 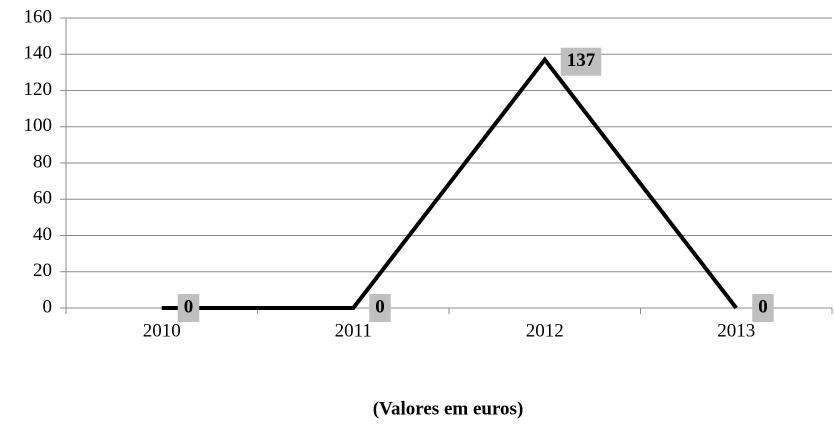 I want to click on y-tick-label: 80, so click(x=42, y=161).